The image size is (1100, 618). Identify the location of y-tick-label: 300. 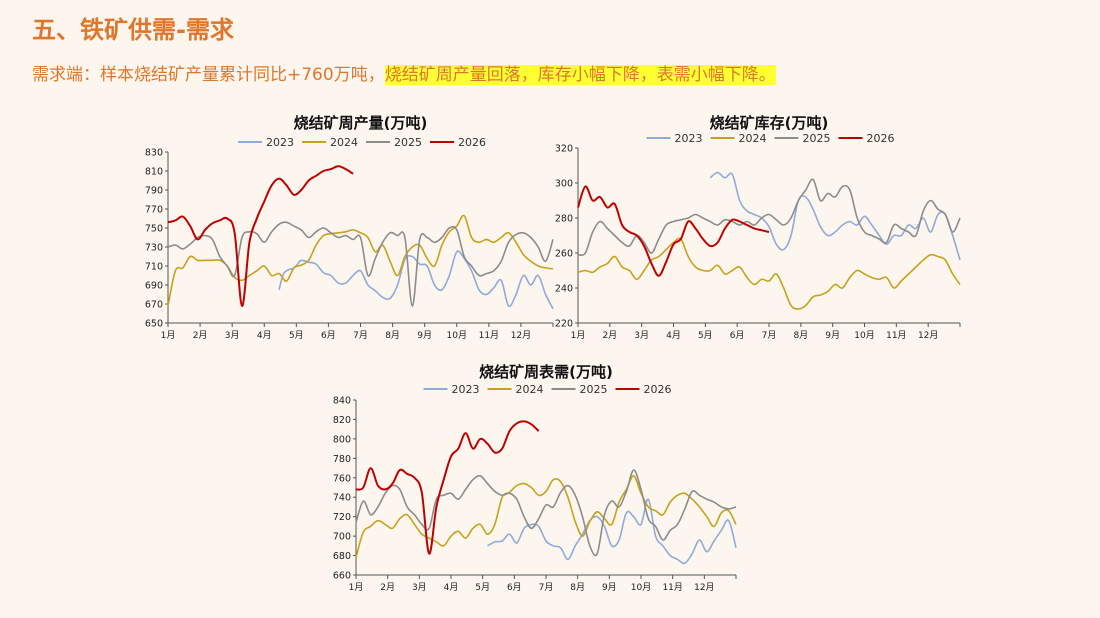
(564, 184).